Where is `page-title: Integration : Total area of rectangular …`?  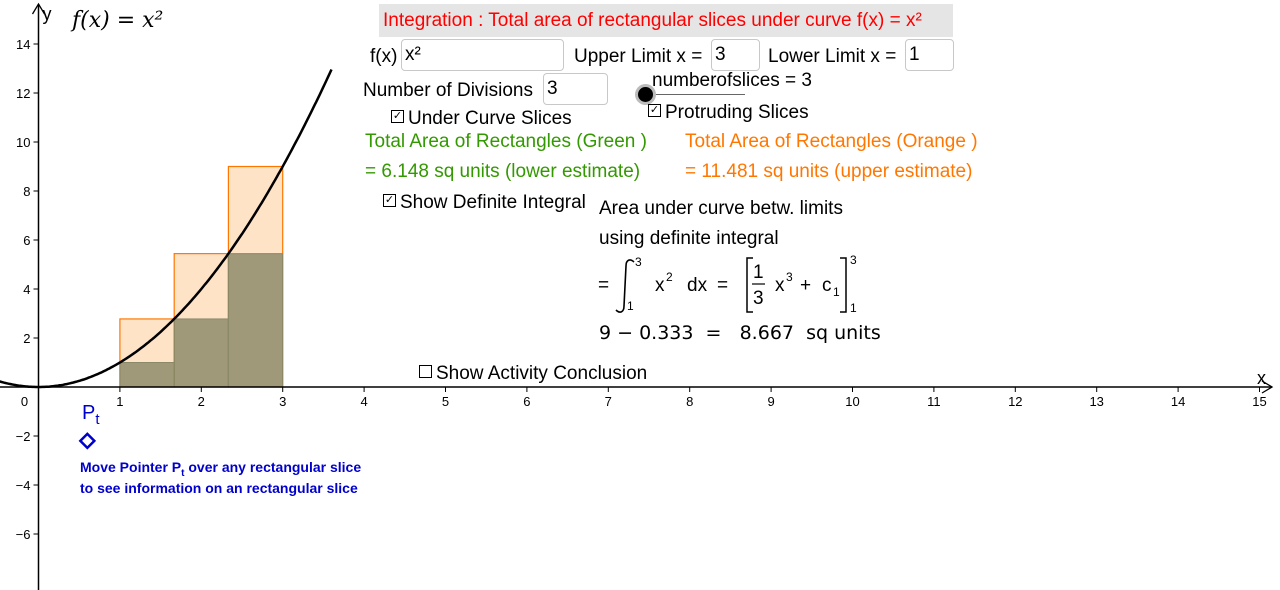 page-title: Integration : Total area of rectangular … is located at coordinates (666, 20).